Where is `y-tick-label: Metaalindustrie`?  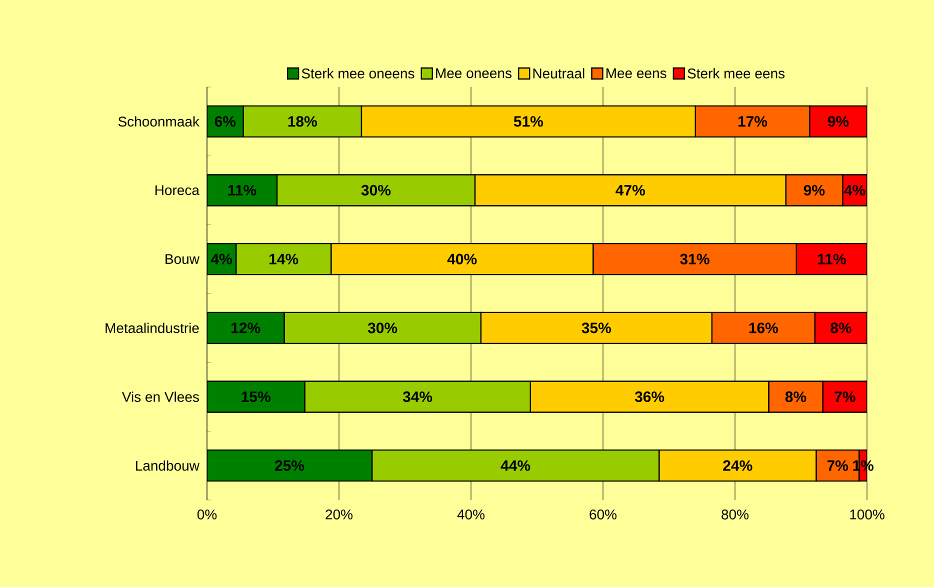
y-tick-label: Metaalindustrie is located at coordinates (152, 328).